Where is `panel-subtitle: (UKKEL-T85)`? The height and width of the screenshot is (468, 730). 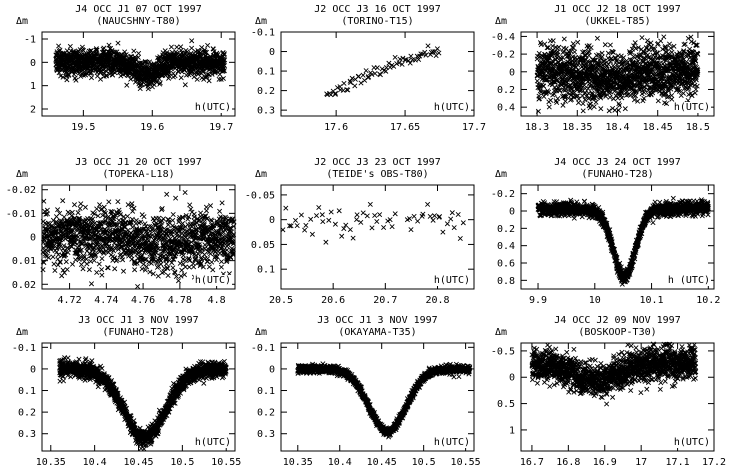 panel-subtitle: (UKKEL-T85) is located at coordinates (617, 21).